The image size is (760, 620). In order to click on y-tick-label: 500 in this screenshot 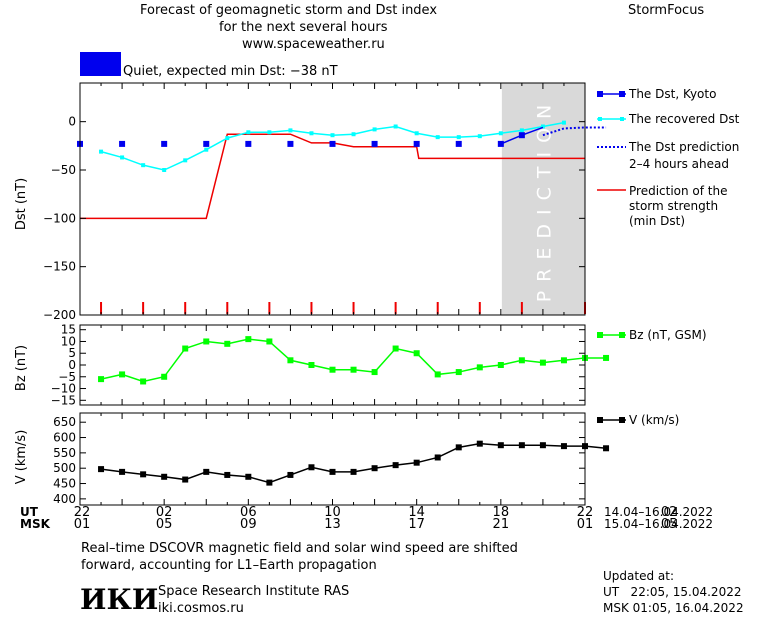, I will do `click(64, 468)`.